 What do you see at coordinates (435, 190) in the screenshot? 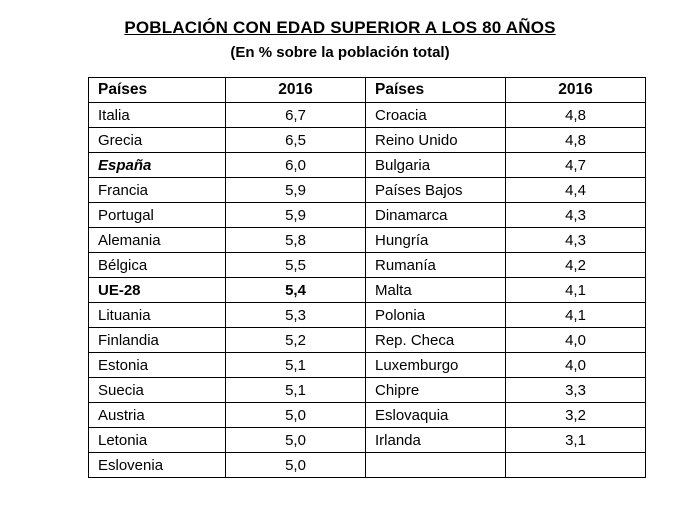
I see `country-cell-right: Países Bajos` at bounding box center [435, 190].